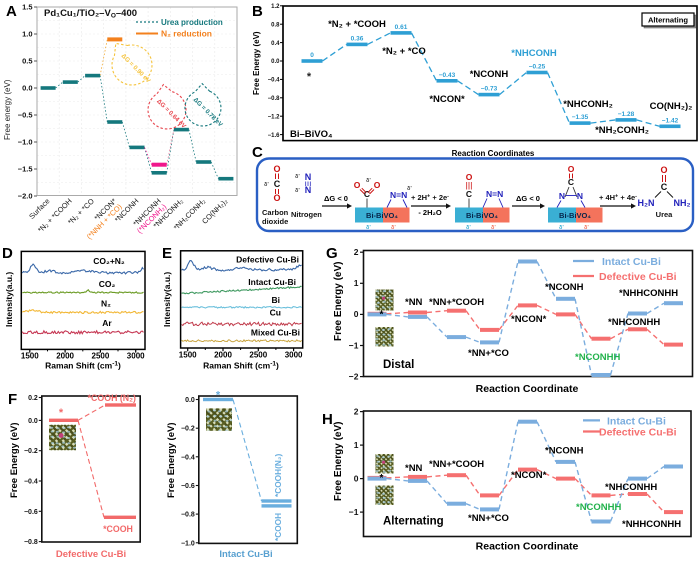 This screenshot has width=700, height=563. Describe the element at coordinates (275, 7) in the screenshot. I see `svg-text: 1.2` at that location.